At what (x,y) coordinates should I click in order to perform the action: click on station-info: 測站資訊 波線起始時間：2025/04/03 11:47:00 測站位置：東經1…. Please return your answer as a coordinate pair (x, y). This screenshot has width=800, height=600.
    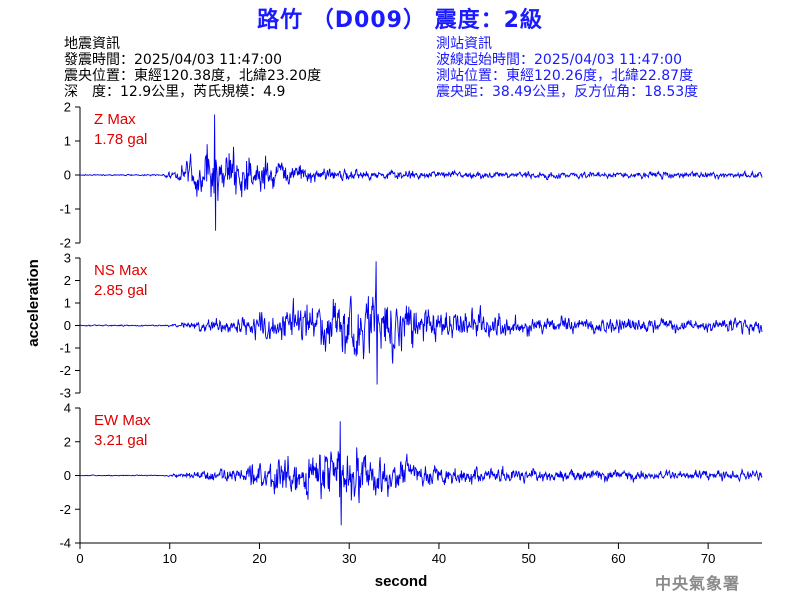
    Looking at the image, I should click on (567, 68).